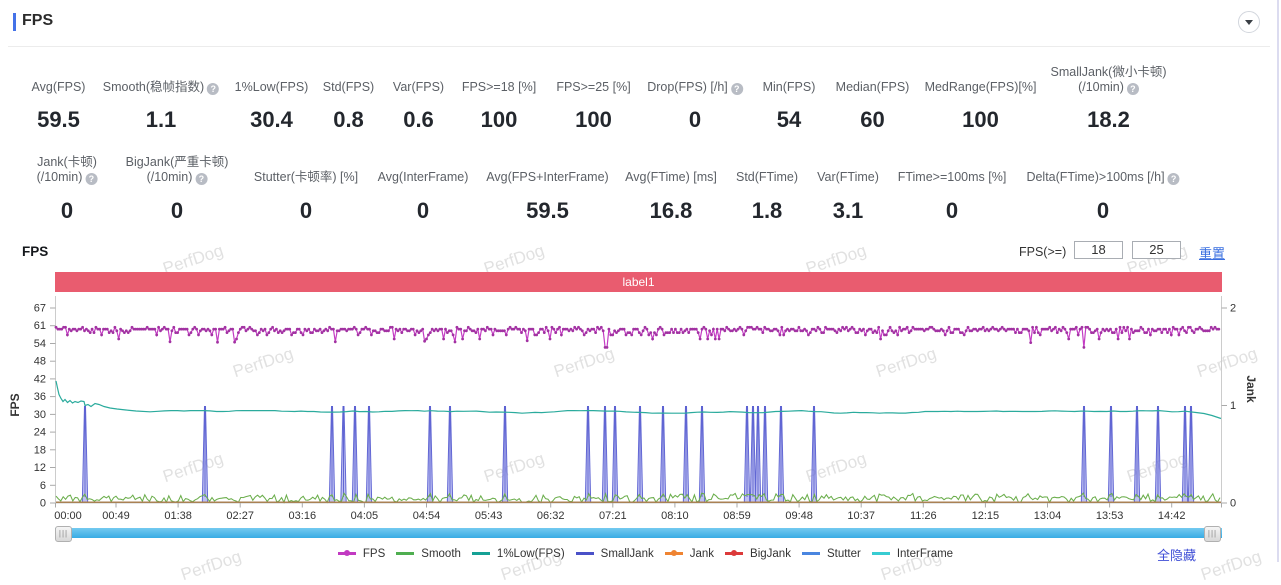 This screenshot has height=585, width=1281. I want to click on svg-text: 48, so click(40, 362).